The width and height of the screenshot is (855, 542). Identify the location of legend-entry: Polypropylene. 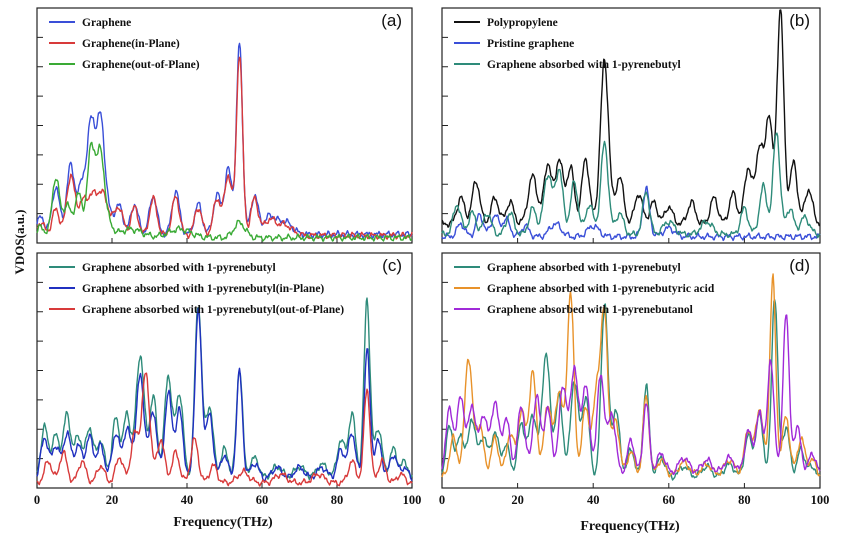
(522, 23).